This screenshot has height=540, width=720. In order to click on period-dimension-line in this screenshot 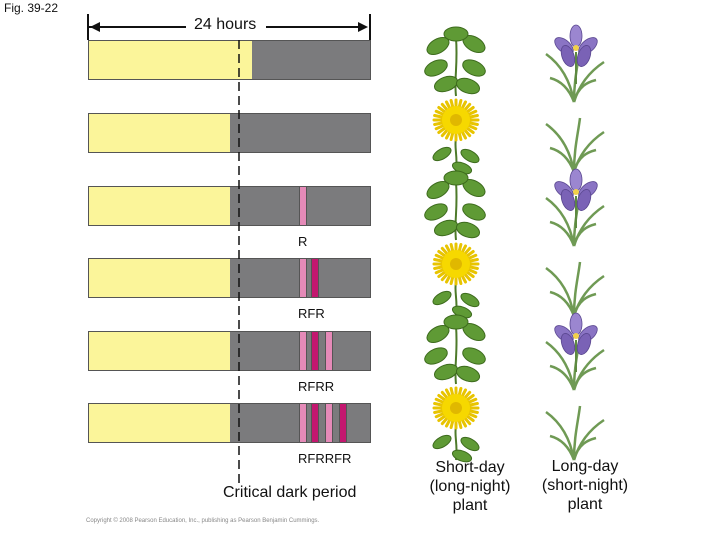, I will do `click(229, 27)`.